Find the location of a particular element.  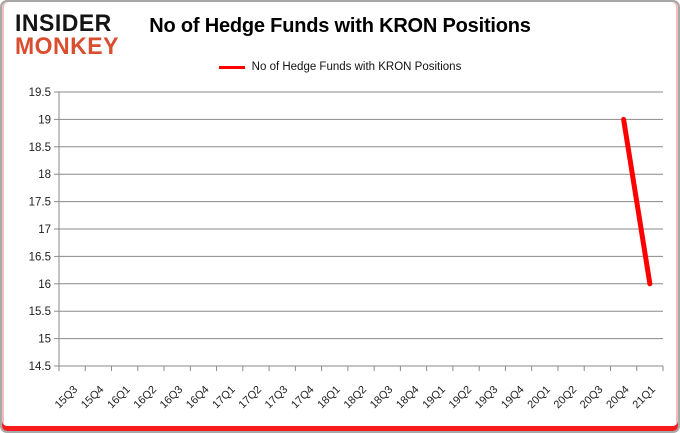

y-axis-label: 19 is located at coordinates (44, 120).